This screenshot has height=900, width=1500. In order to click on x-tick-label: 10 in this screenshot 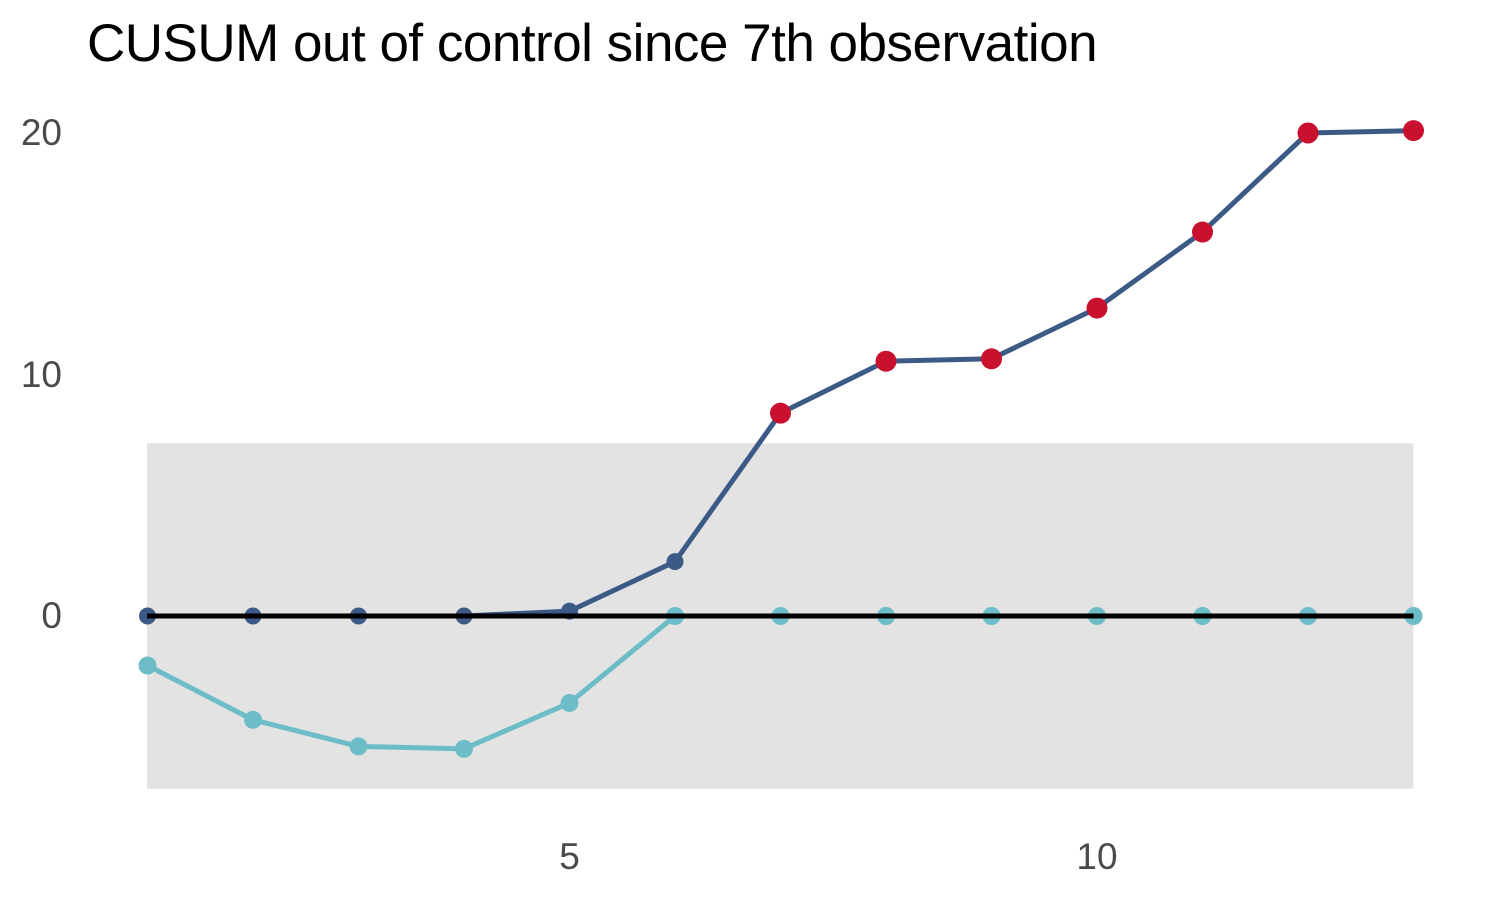, I will do `click(1097, 856)`.